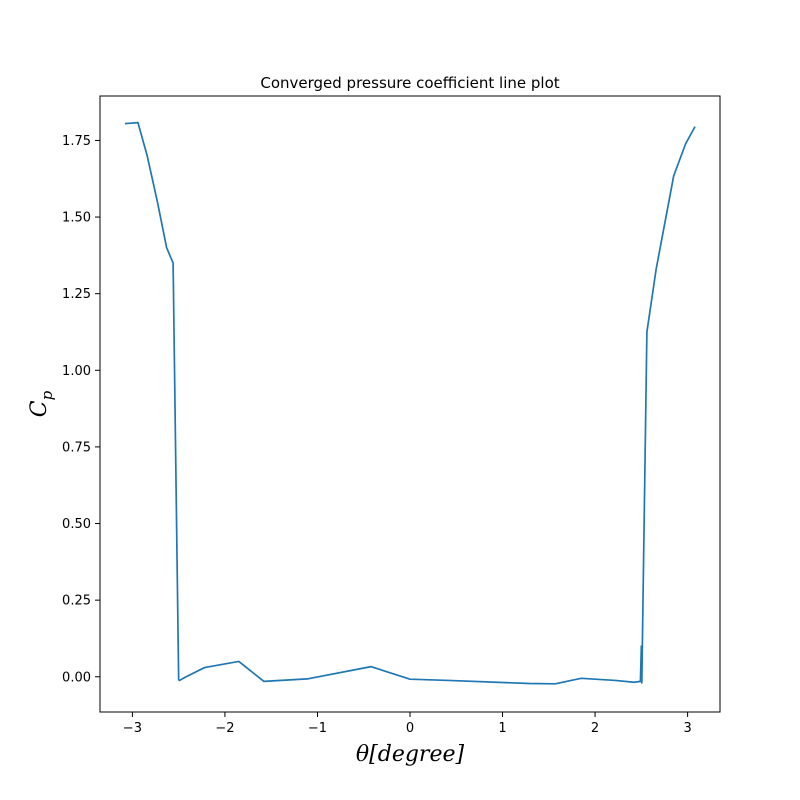 The height and width of the screenshot is (800, 800). What do you see at coordinates (132, 728) in the screenshot?
I see `x-tick-label: −3` at bounding box center [132, 728].